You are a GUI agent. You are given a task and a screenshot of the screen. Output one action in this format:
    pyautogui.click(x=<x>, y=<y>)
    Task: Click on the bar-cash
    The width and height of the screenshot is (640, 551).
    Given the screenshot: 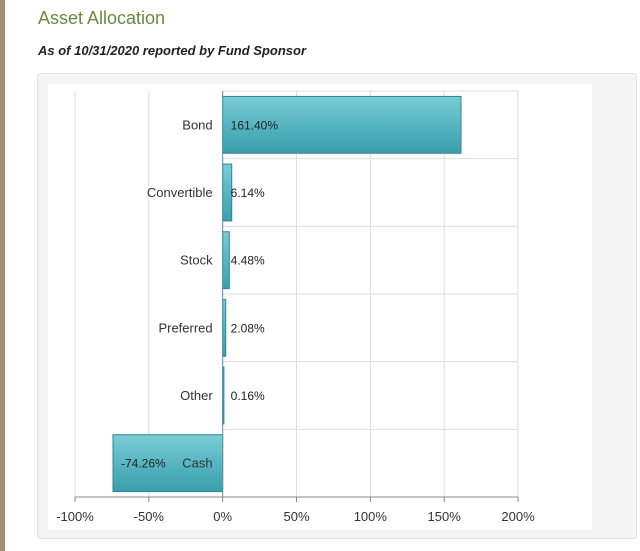 What is the action you would take?
    pyautogui.click(x=168, y=463)
    